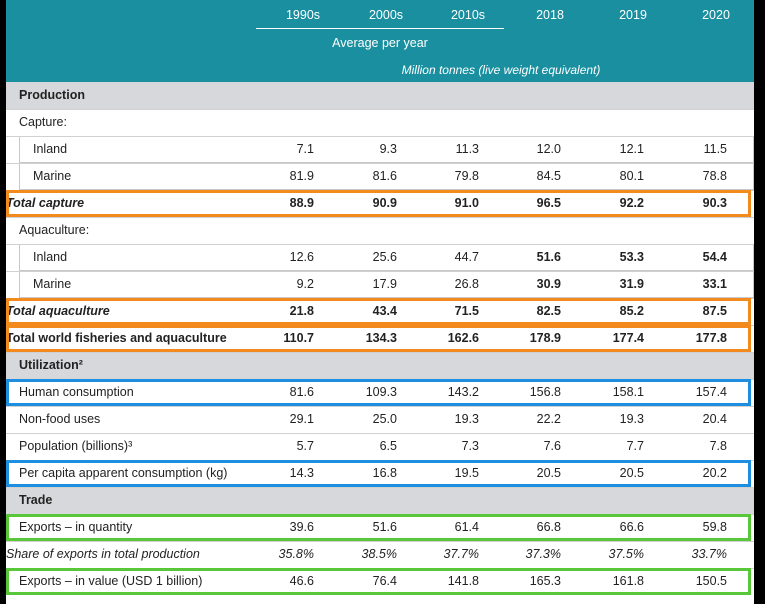 The width and height of the screenshot is (765, 604). I want to click on table-cell: 134.3, so click(381, 338).